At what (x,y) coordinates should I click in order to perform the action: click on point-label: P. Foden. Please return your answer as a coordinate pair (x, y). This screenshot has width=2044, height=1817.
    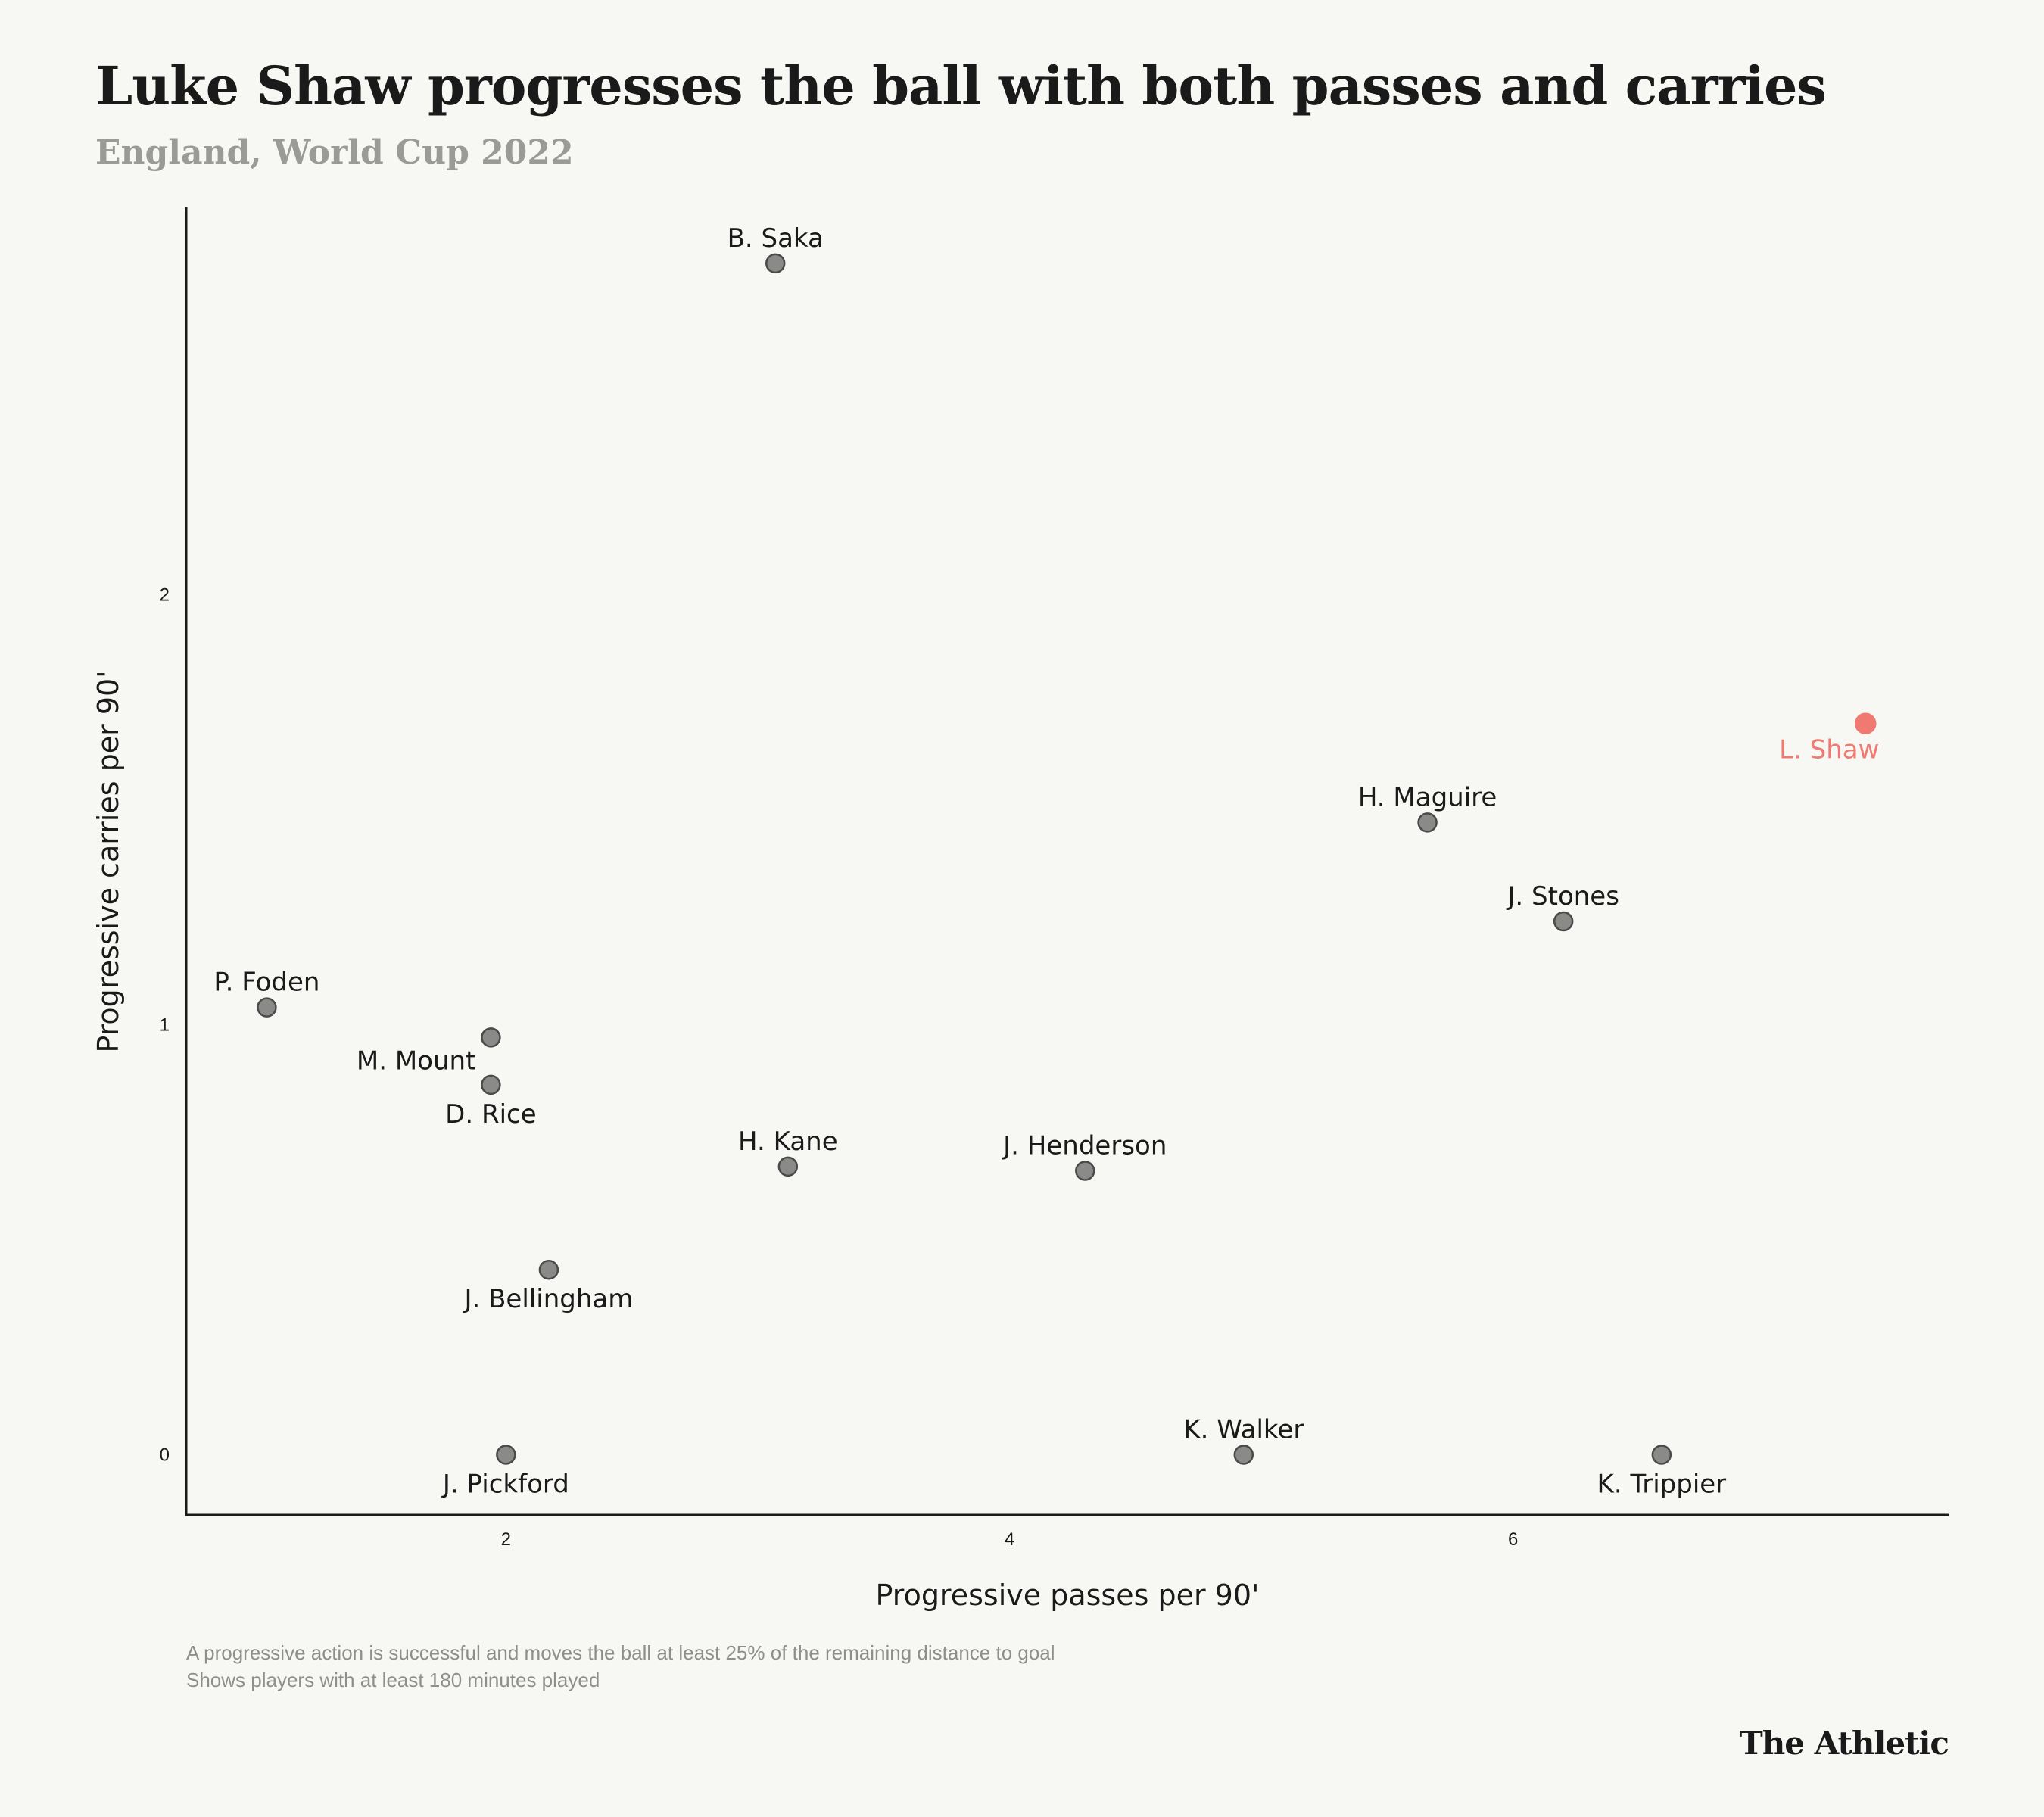
    Looking at the image, I should click on (266, 983).